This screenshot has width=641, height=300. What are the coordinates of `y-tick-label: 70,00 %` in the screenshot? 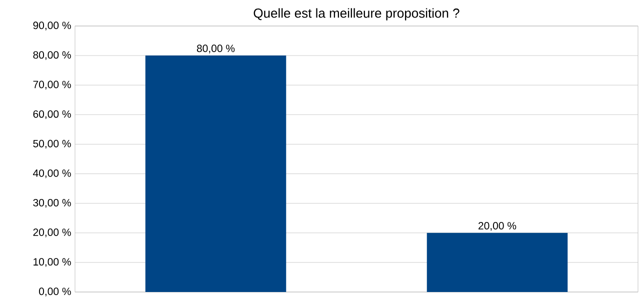 It's located at (52, 85).